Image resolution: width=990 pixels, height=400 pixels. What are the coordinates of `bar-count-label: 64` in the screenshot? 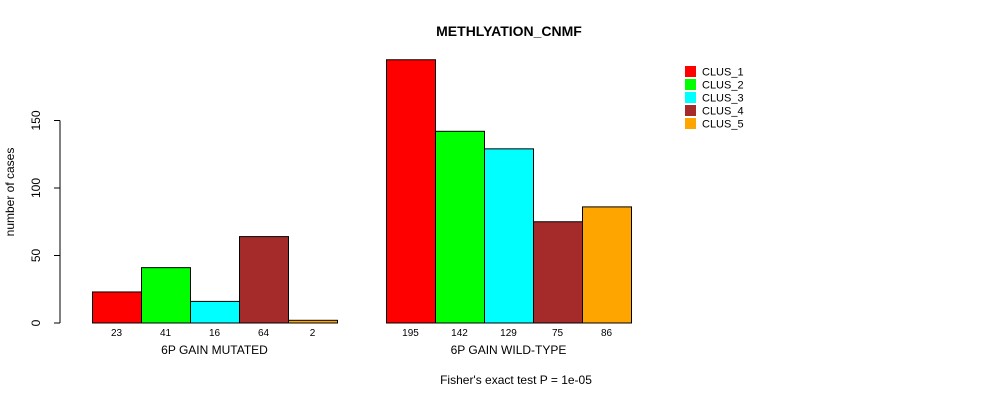 It's located at (264, 333).